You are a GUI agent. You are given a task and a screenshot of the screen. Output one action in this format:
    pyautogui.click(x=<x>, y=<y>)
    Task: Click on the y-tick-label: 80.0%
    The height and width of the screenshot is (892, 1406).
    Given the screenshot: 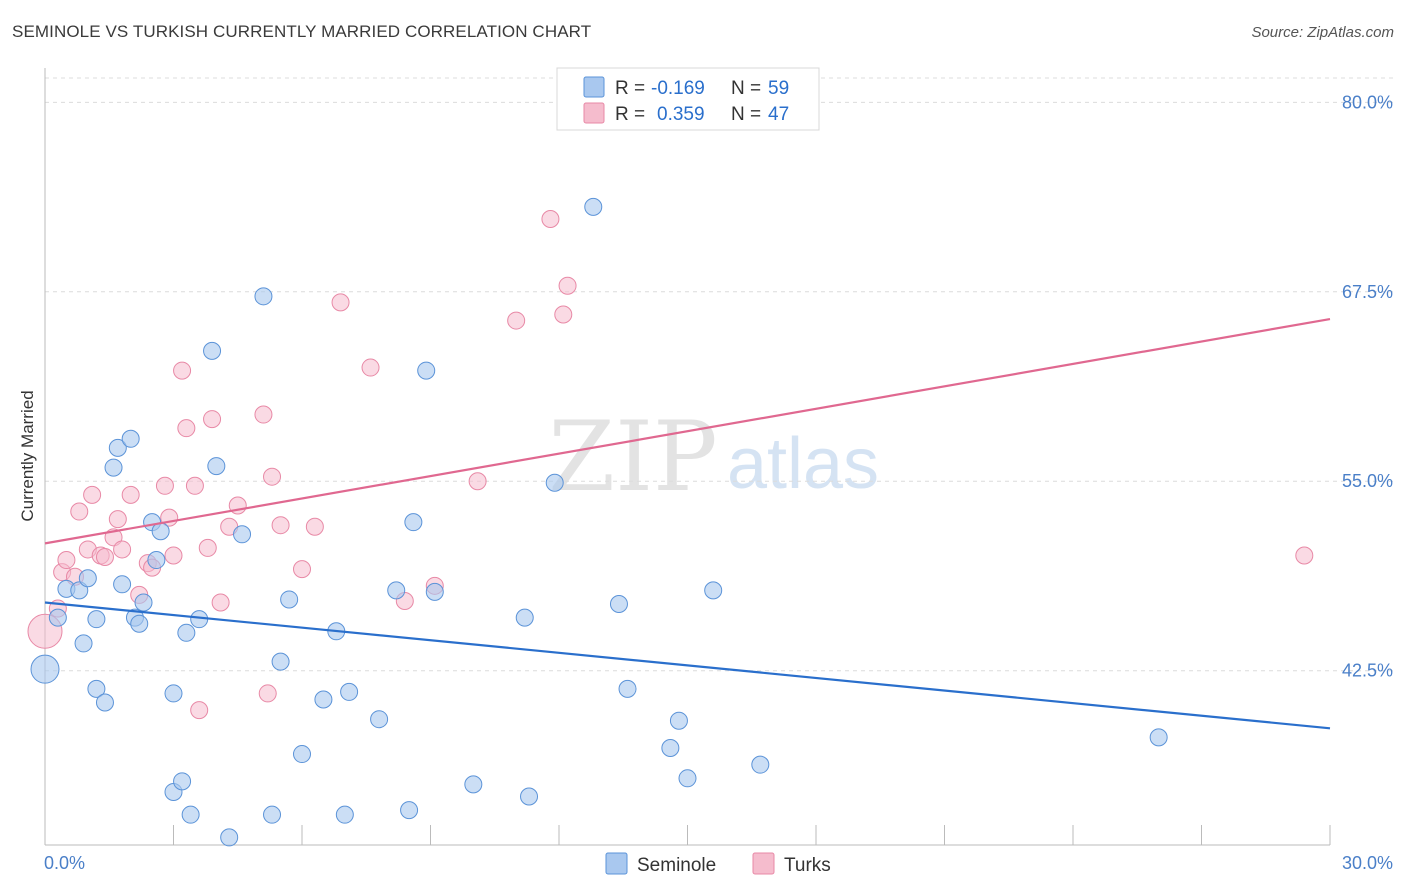 What is the action you would take?
    pyautogui.click(x=1367, y=102)
    